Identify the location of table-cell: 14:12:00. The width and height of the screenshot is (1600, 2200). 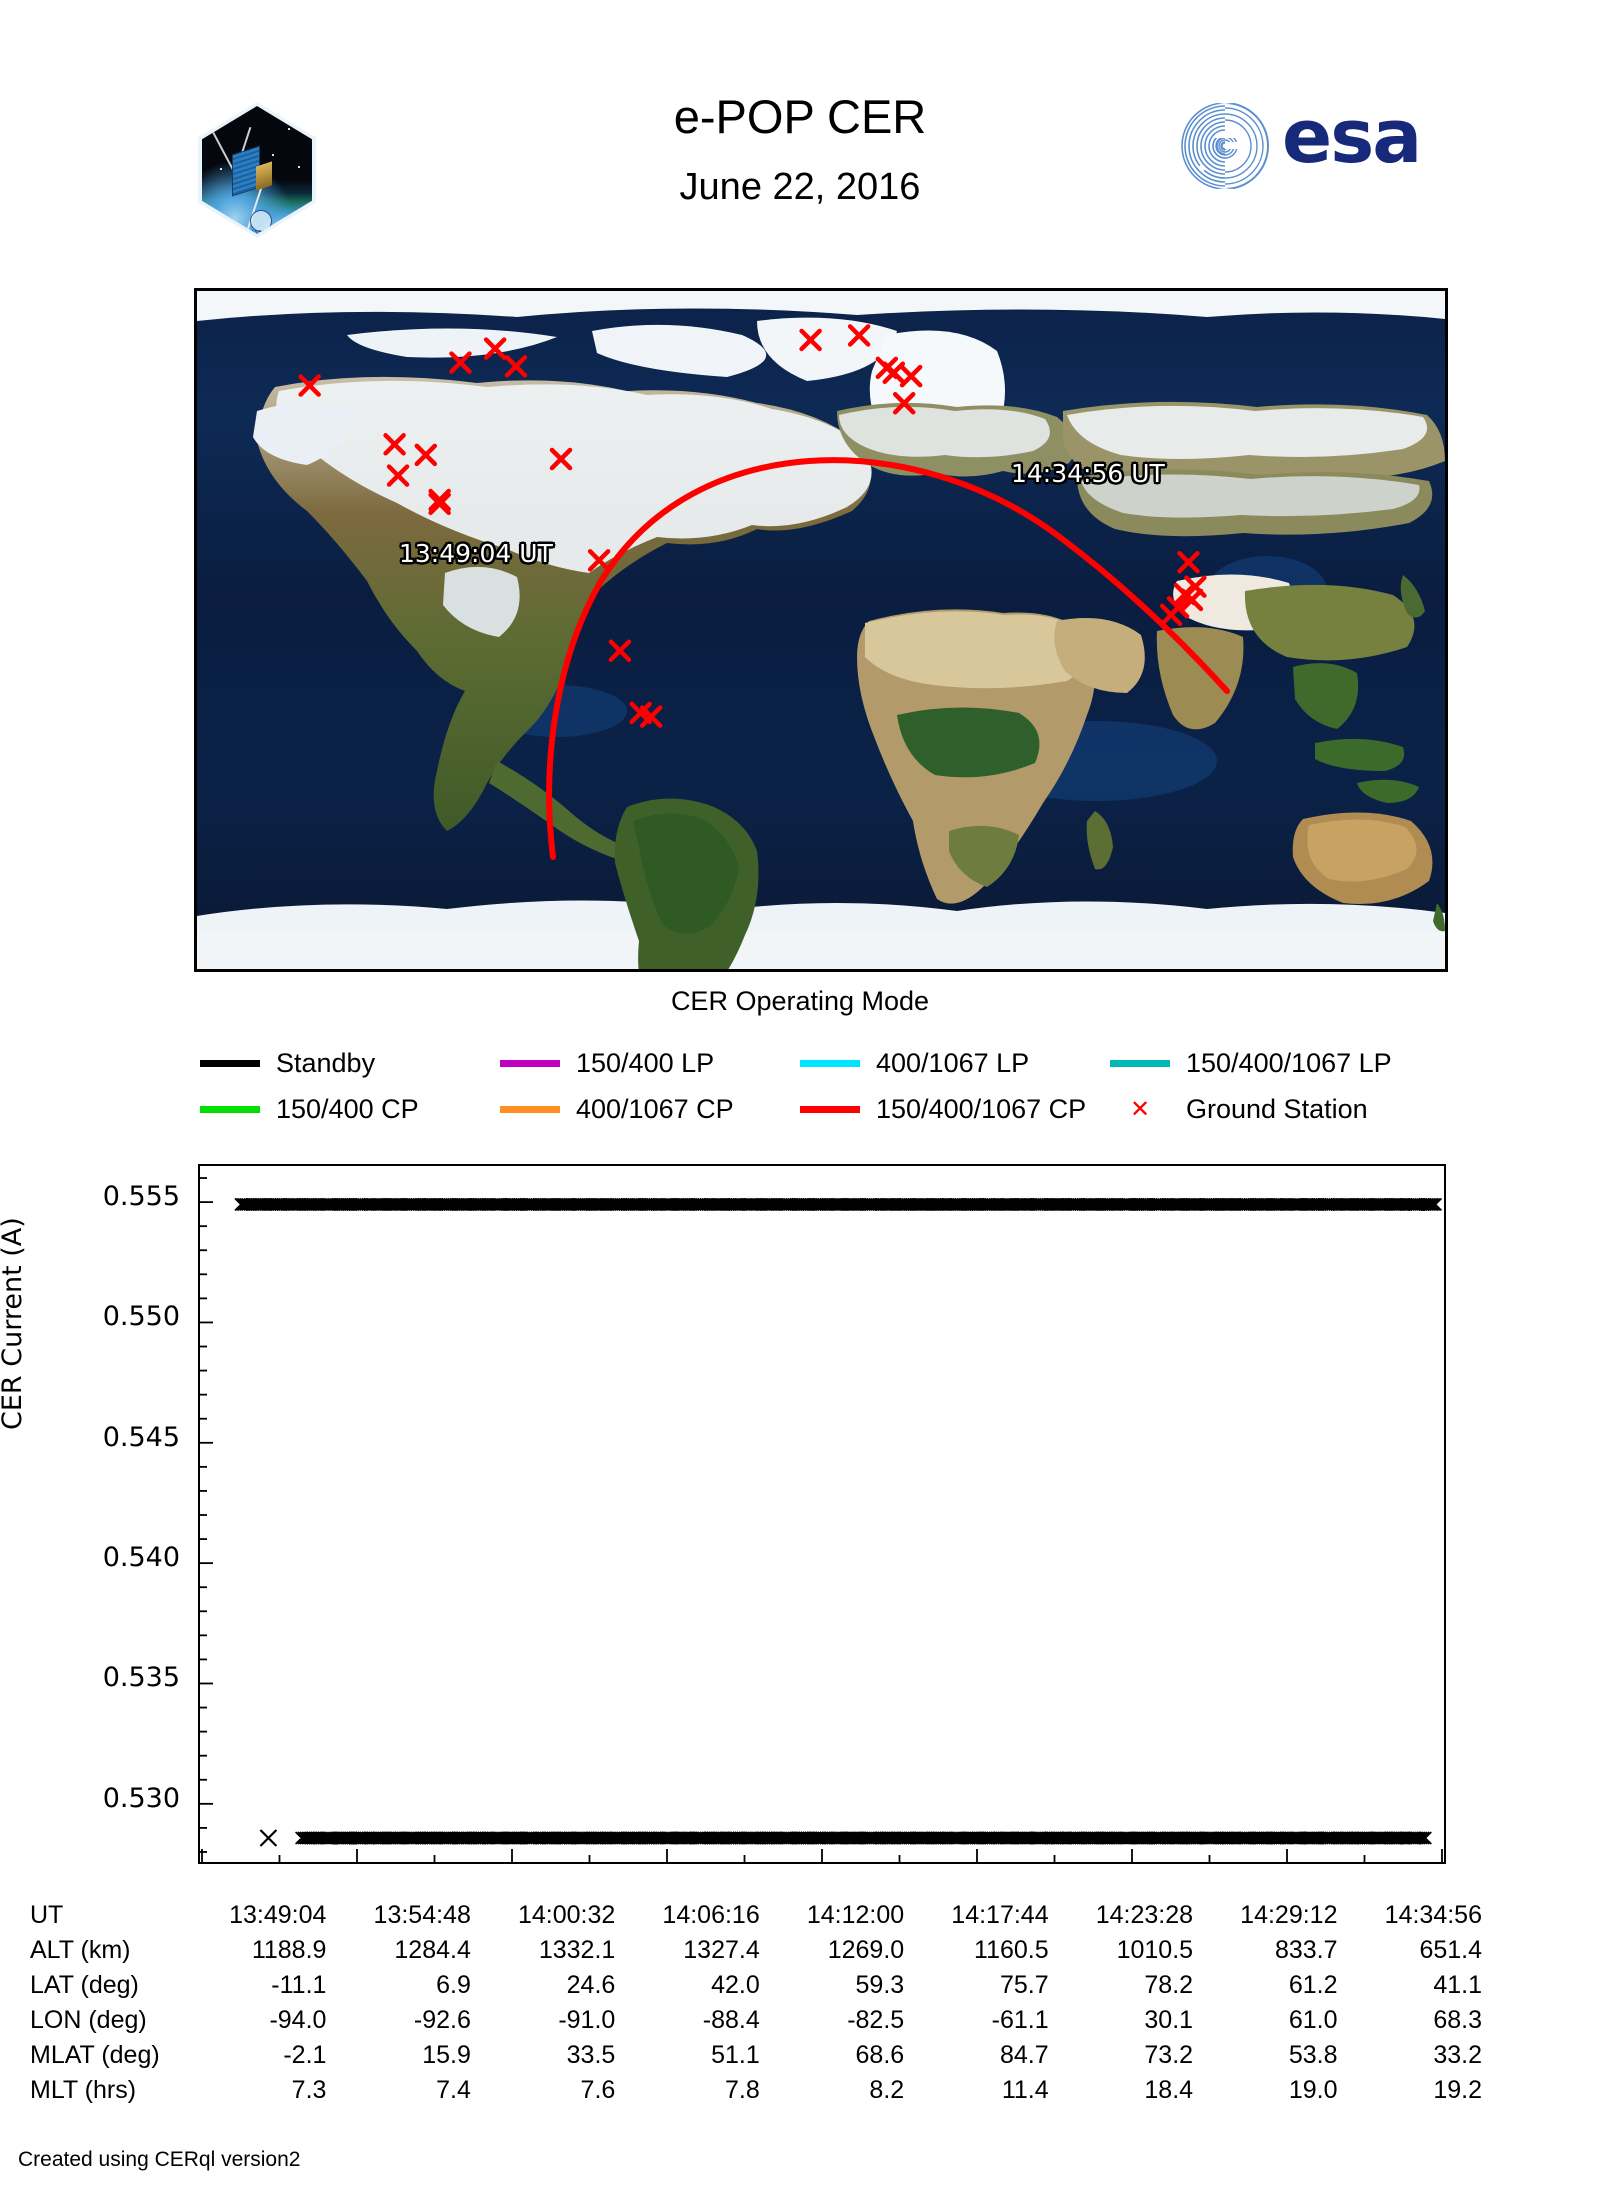
(855, 1915).